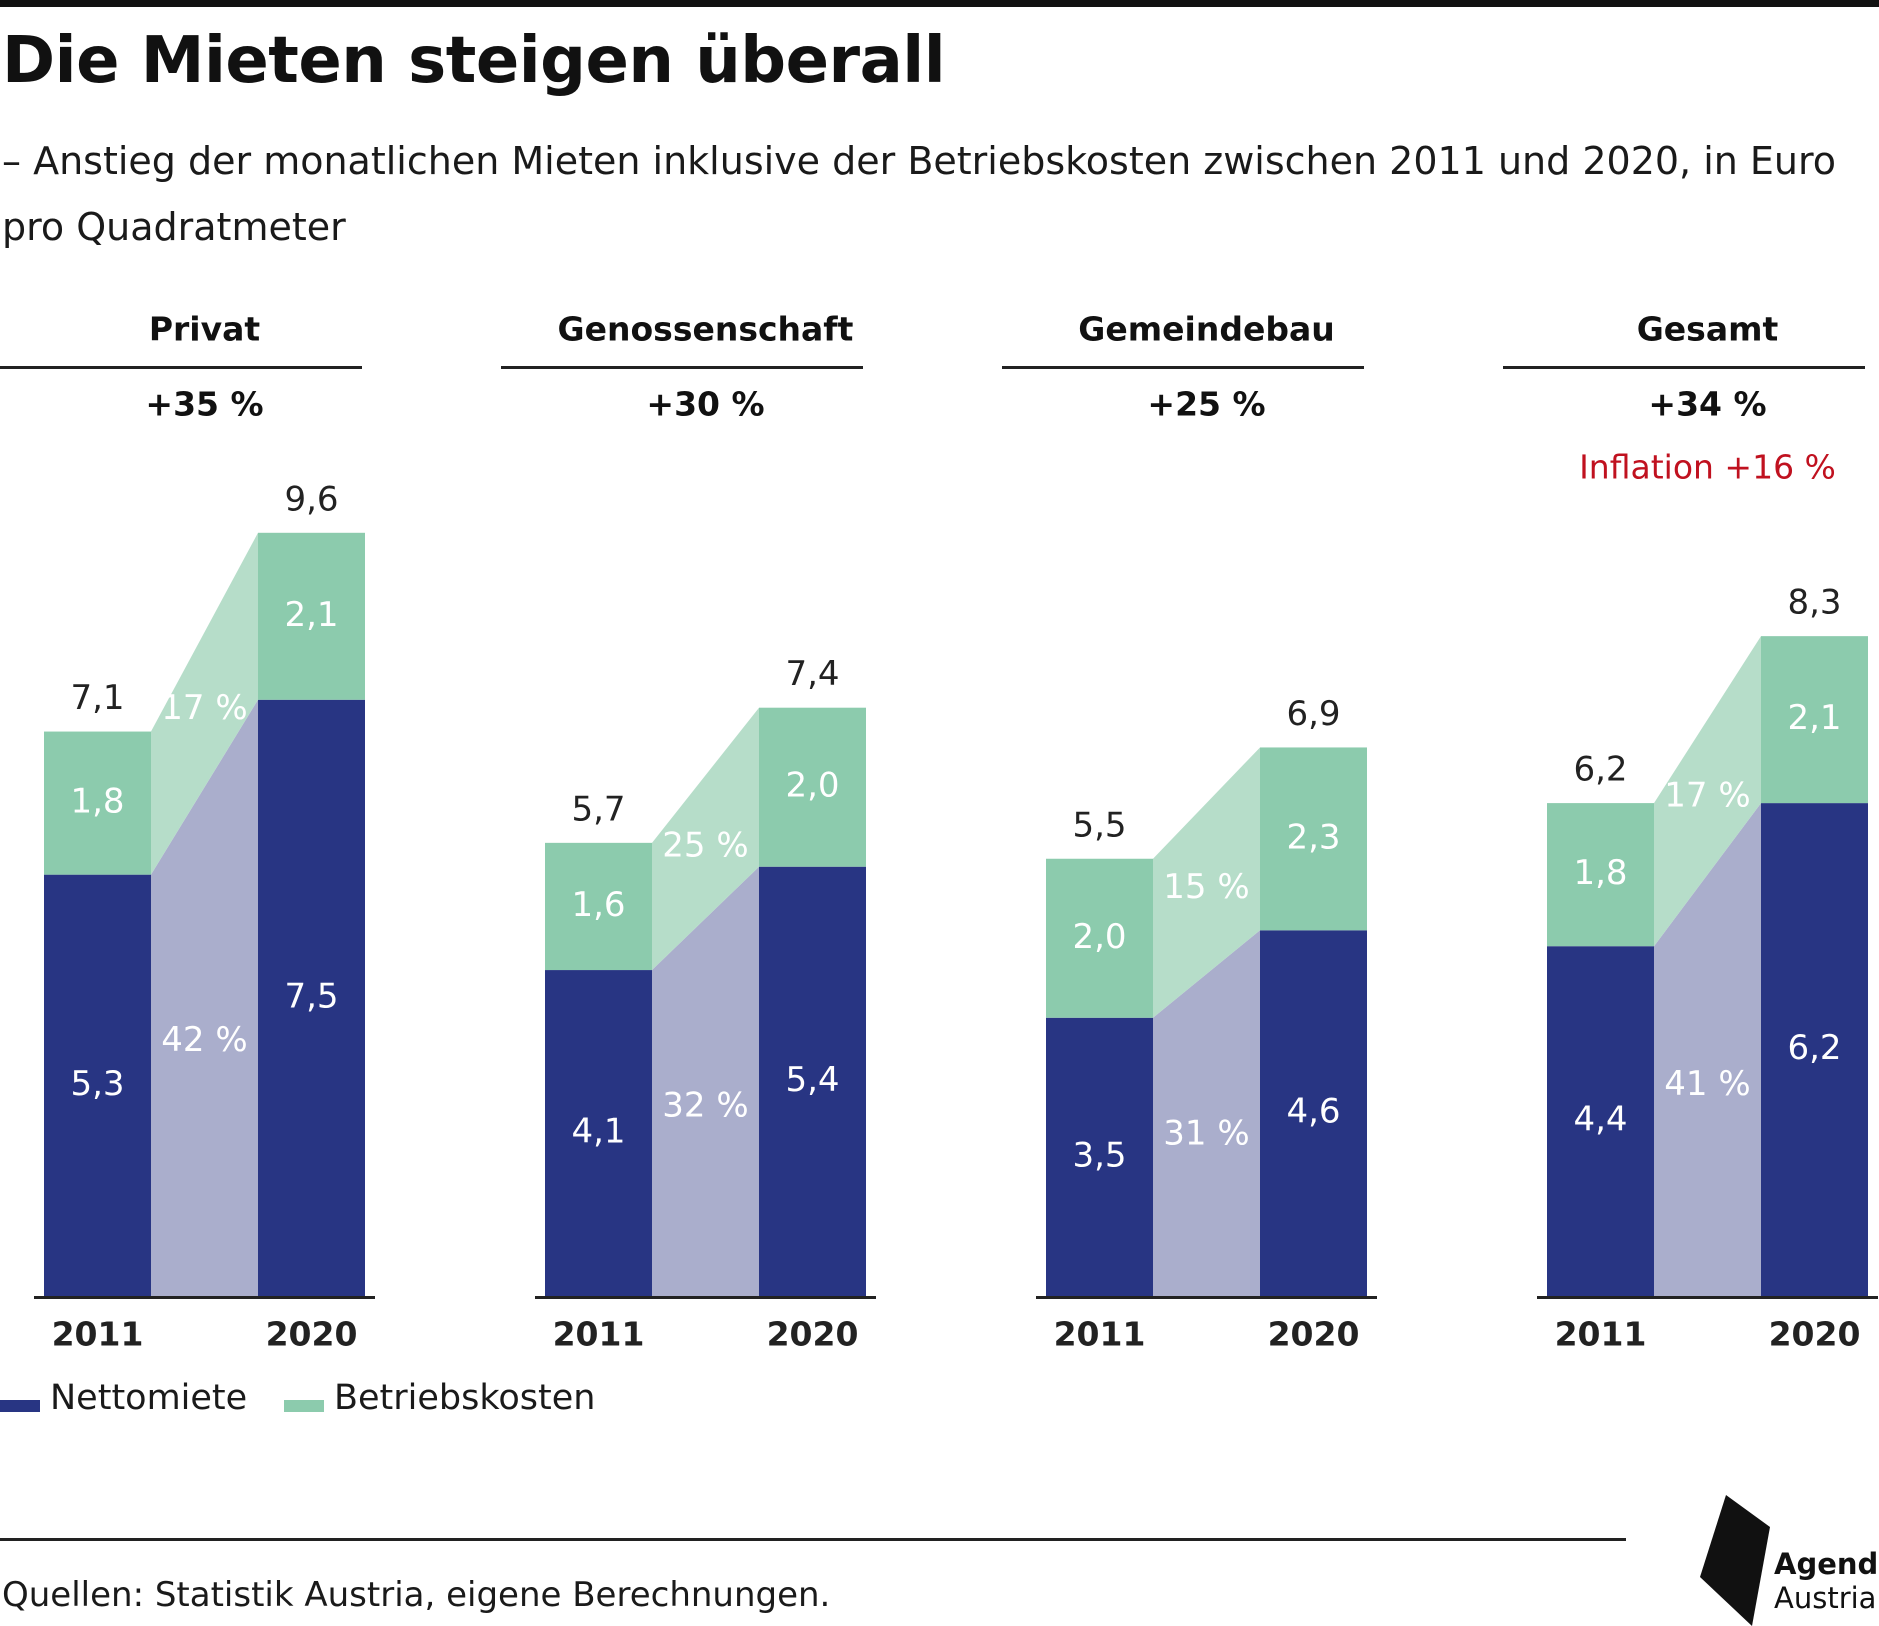  I want to click on chart-title: Die Mieten steigen überall, so click(474, 61).